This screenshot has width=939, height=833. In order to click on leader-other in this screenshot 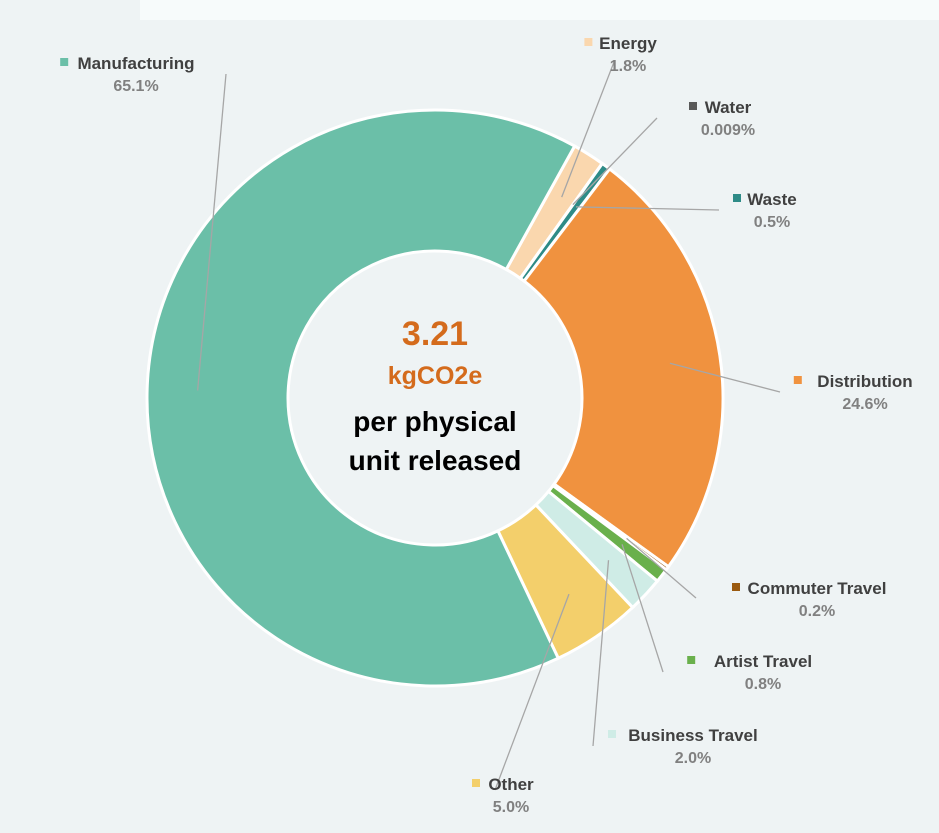, I will do `click(532, 692)`.